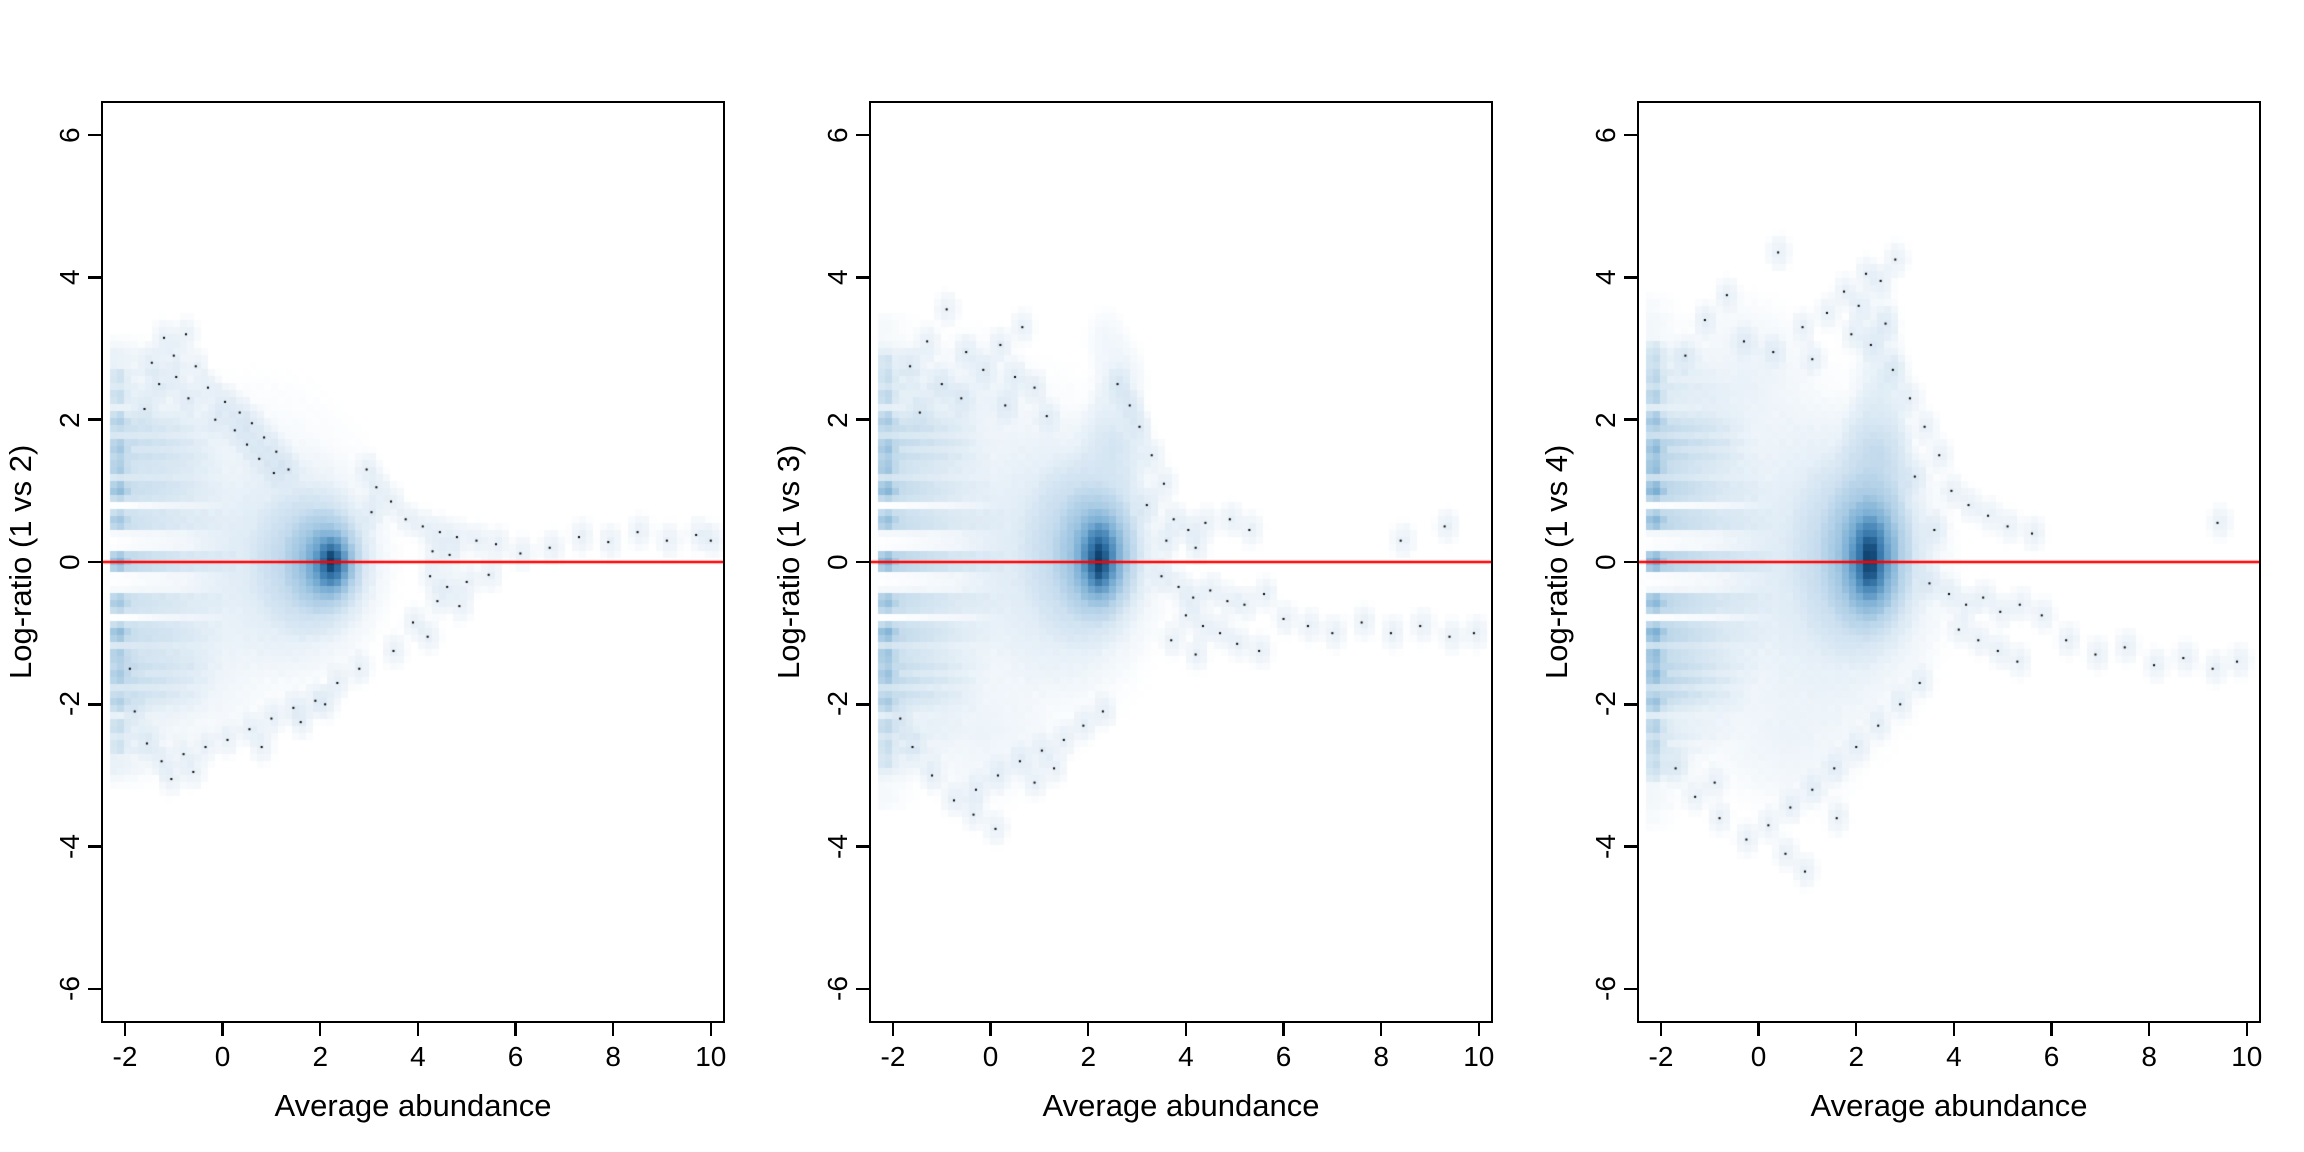  I want to click on y-axis-title: Log-ratio (1 vs 4), so click(1556, 562).